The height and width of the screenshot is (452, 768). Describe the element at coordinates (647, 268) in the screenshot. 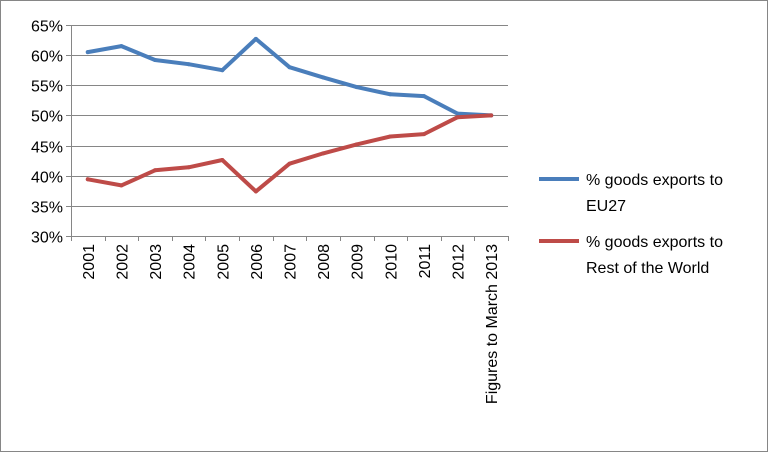

I see `legend-label-1: Rest of the World` at that location.